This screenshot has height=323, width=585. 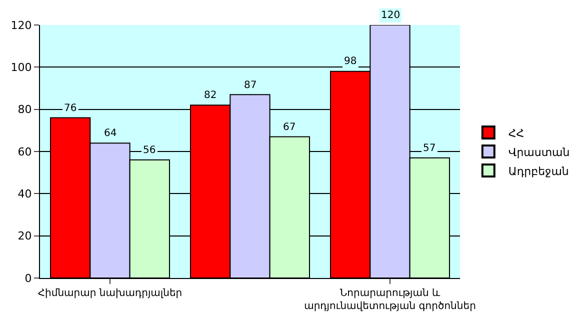 I want to click on x-tick-label: Հիմնարար նախադրյալներ, so click(x=110, y=293).